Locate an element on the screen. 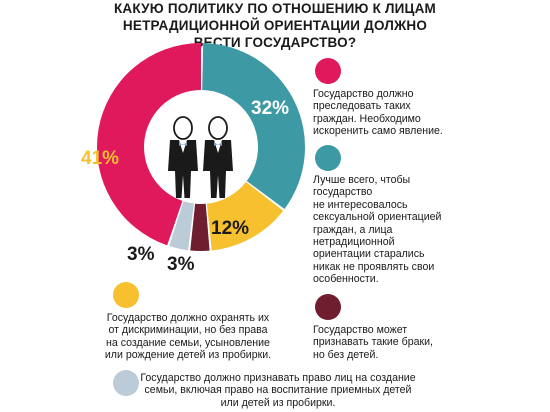 This screenshot has height=412, width=550. legend-dot-full-rights is located at coordinates (126, 383).